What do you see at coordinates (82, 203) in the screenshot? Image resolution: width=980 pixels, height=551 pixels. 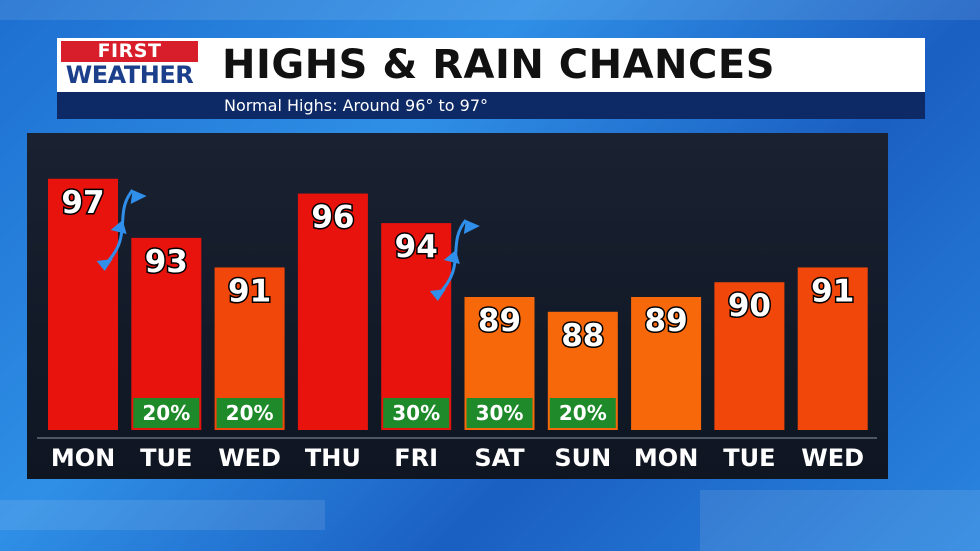 I see `bar-value-label: 97` at bounding box center [82, 203].